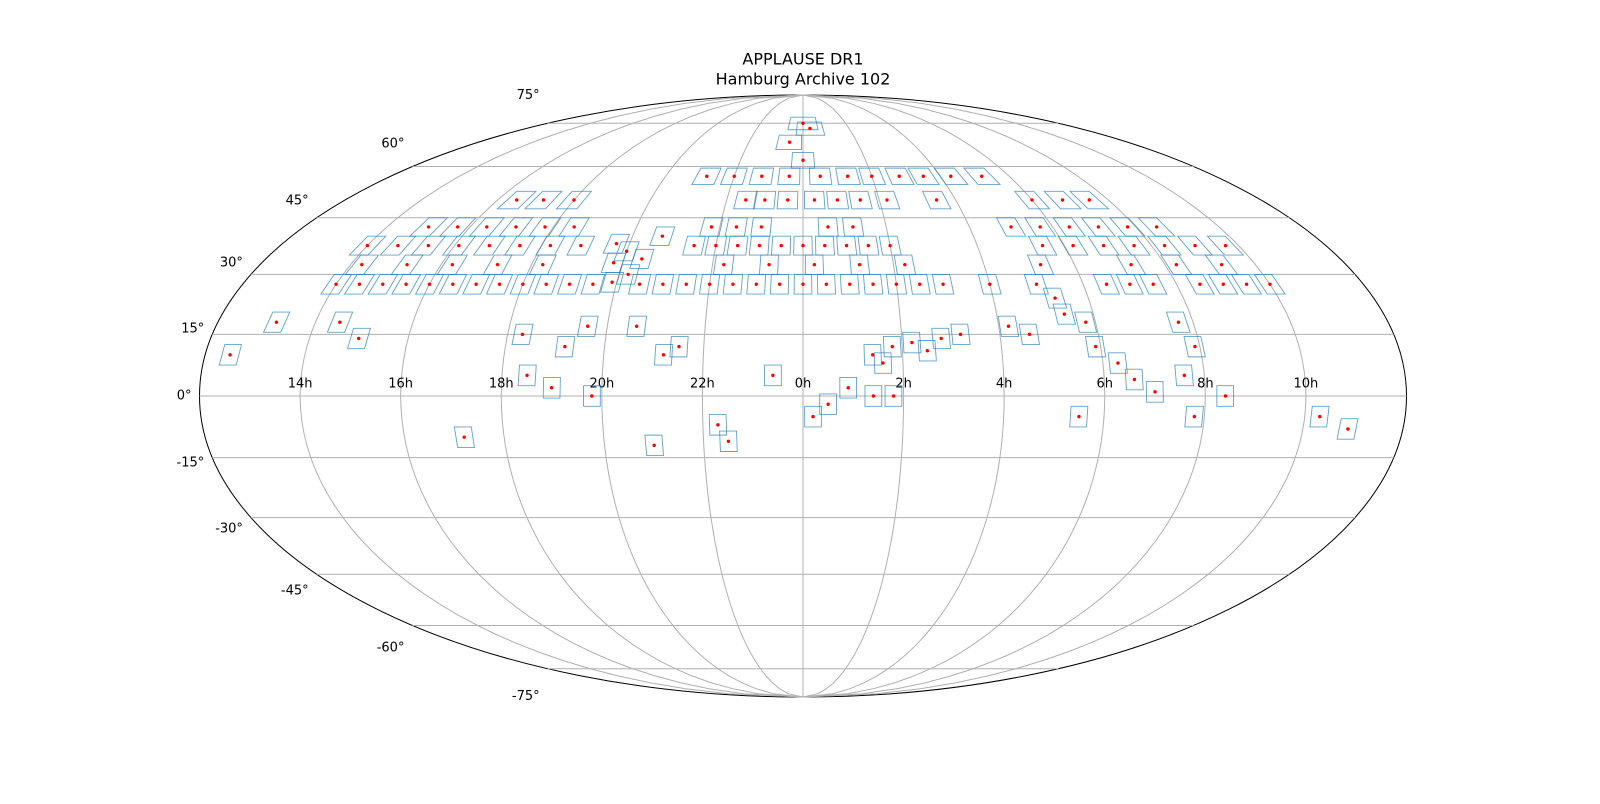  I want to click on x-tick-label: 2h, so click(903, 384).